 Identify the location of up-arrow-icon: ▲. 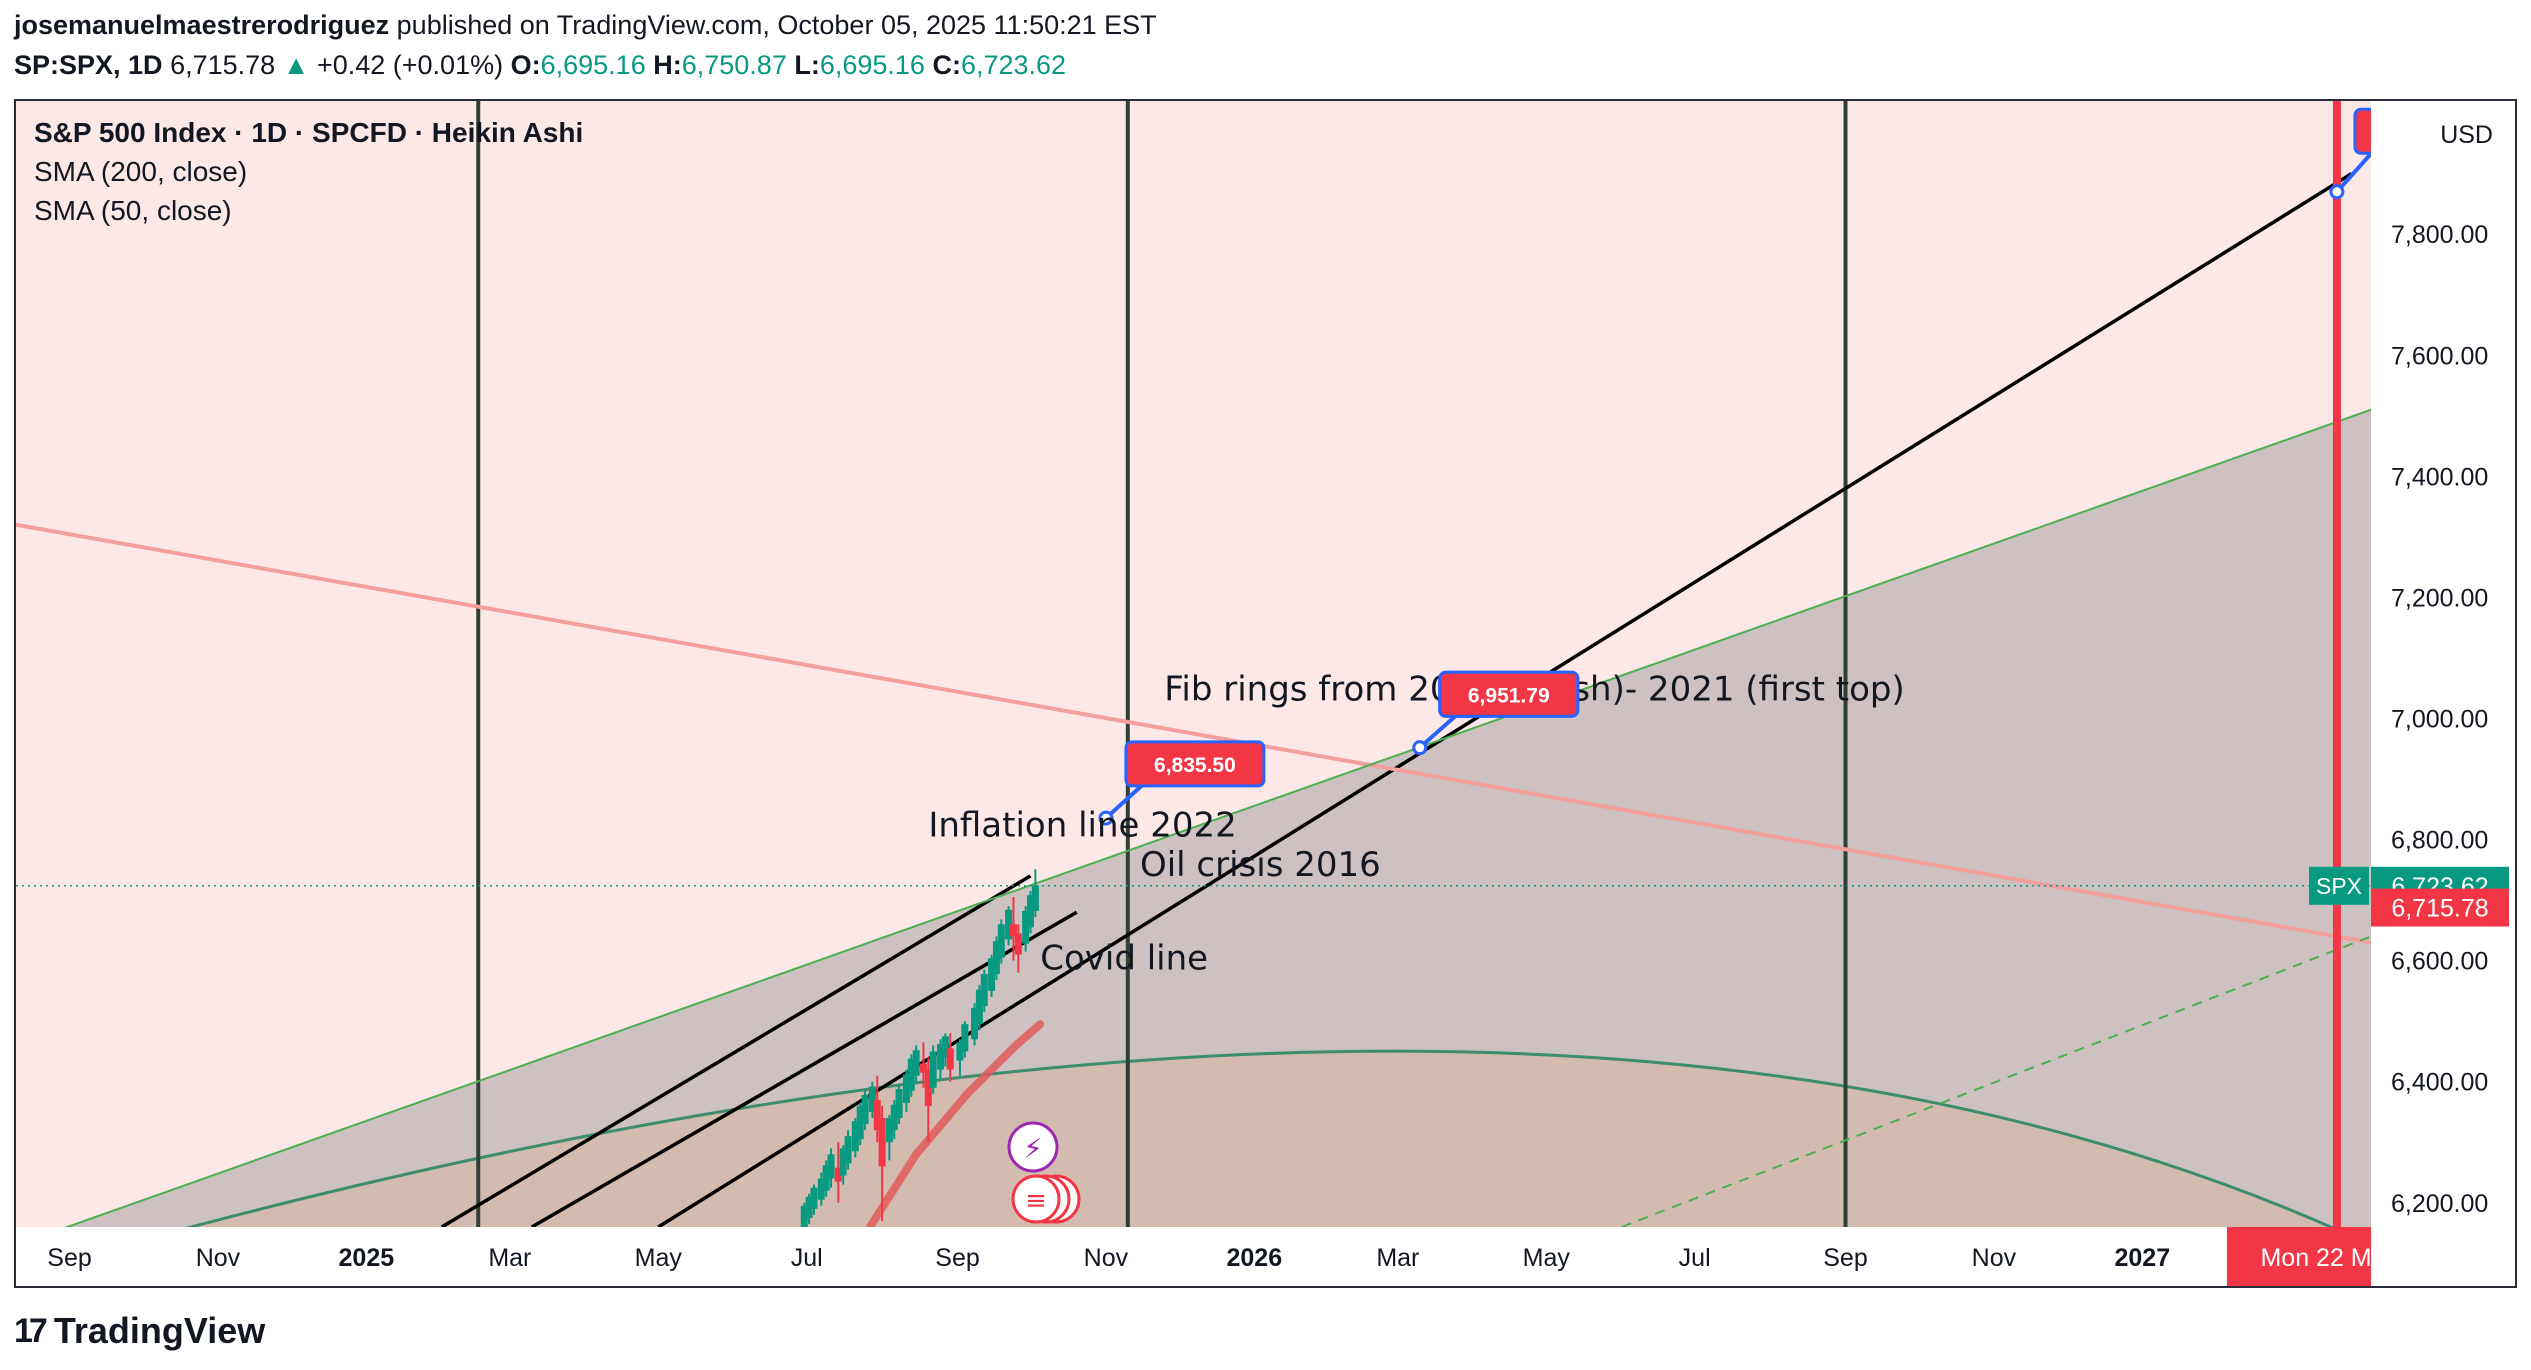
(296, 65).